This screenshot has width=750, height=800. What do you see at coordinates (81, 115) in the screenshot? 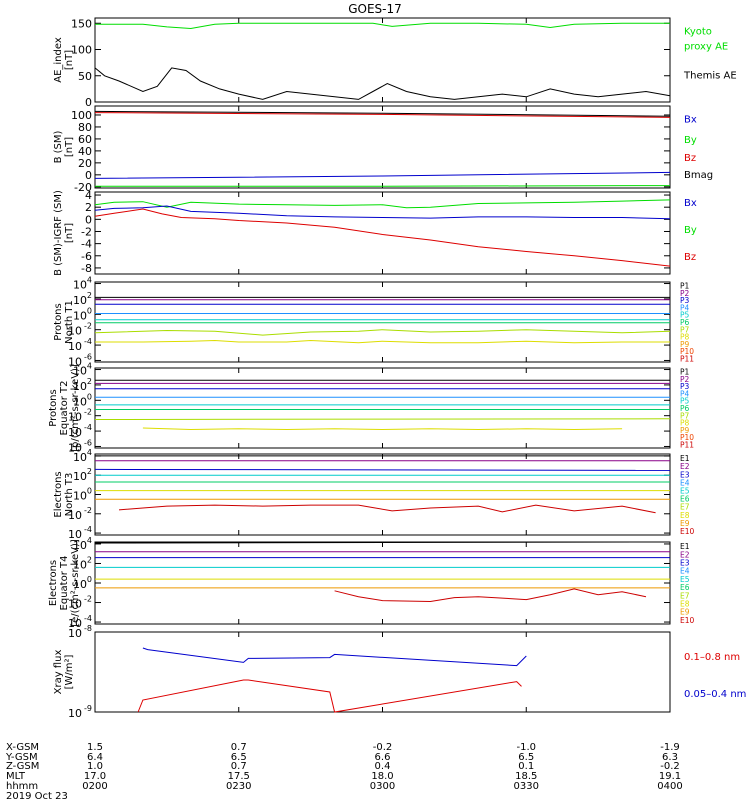
I see `y-tick-label: 100` at bounding box center [81, 115].